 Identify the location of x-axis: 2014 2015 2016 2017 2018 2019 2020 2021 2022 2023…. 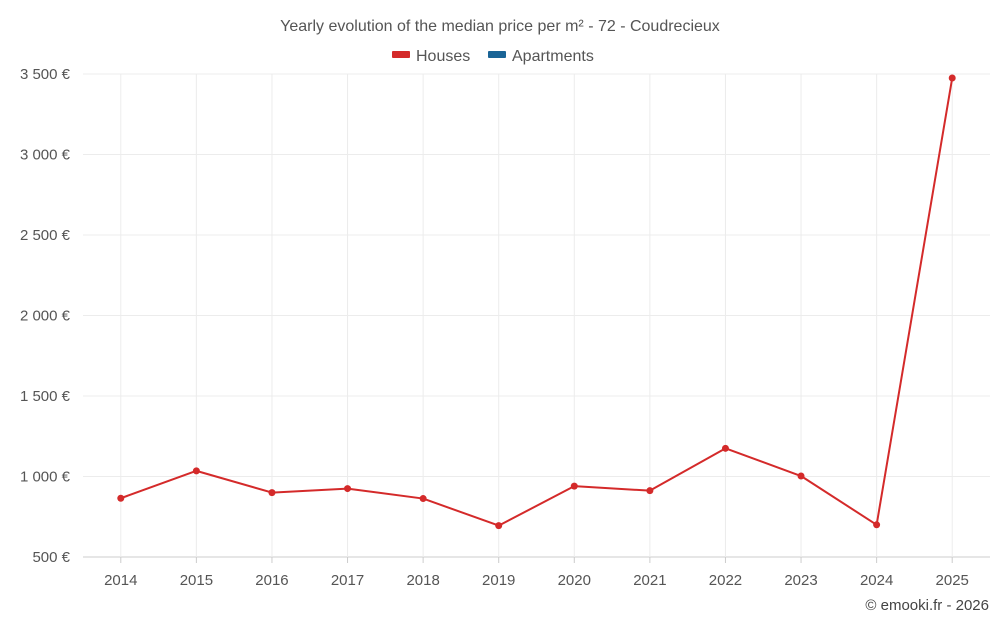
(536, 573).